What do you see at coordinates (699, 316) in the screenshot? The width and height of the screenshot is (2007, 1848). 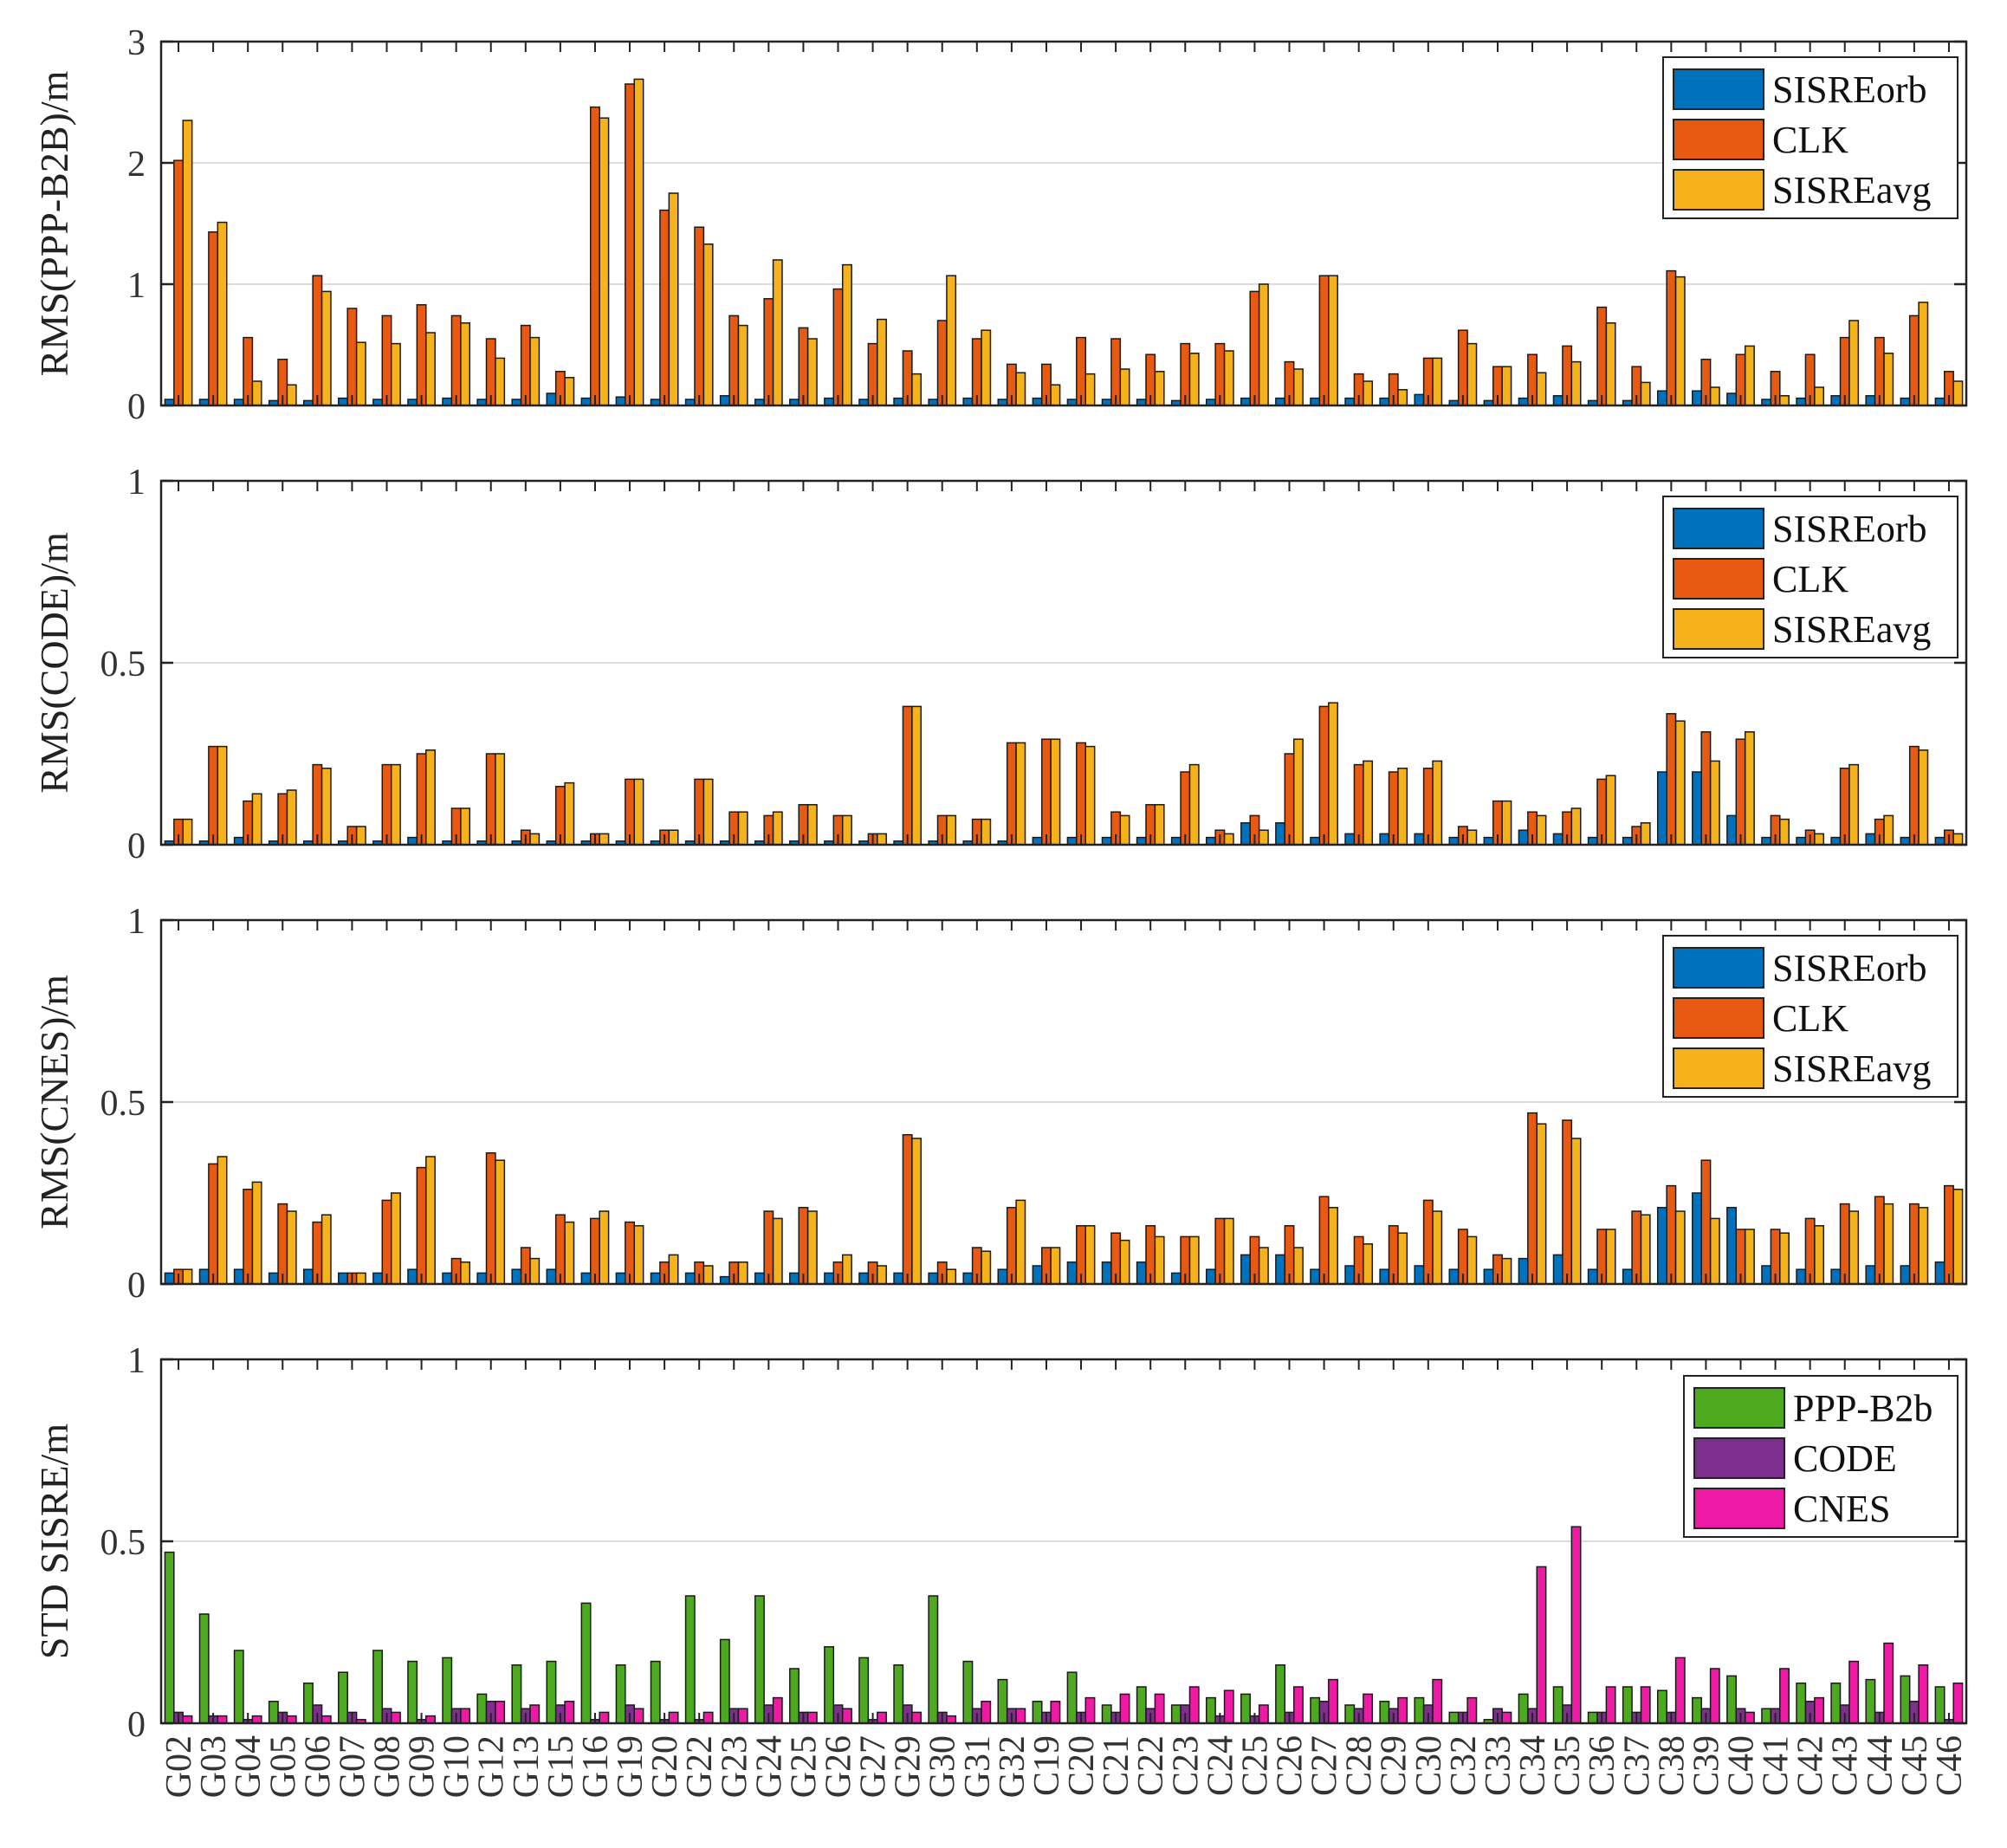 I see `bar-clk-g22` at bounding box center [699, 316].